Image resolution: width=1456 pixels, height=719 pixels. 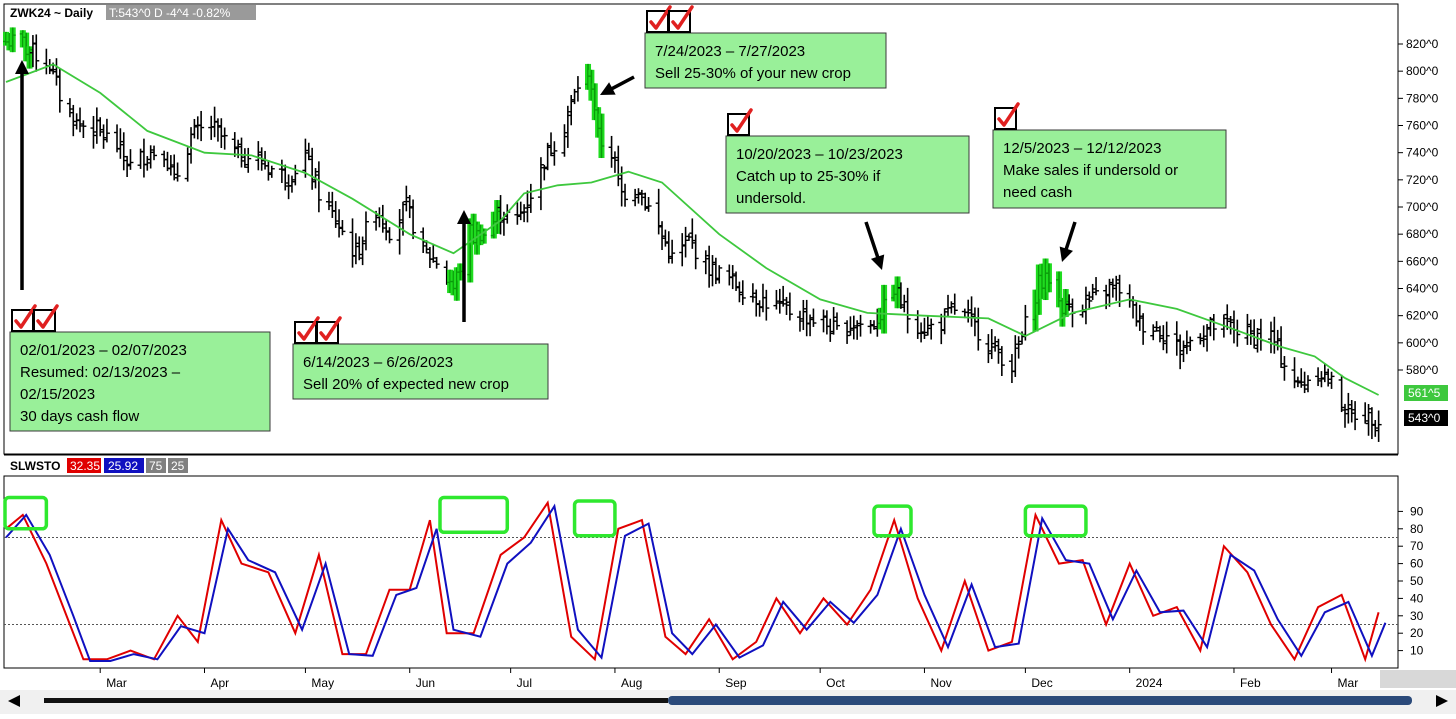 What do you see at coordinates (1040, 700) in the screenshot?
I see `scroll-thumb` at bounding box center [1040, 700].